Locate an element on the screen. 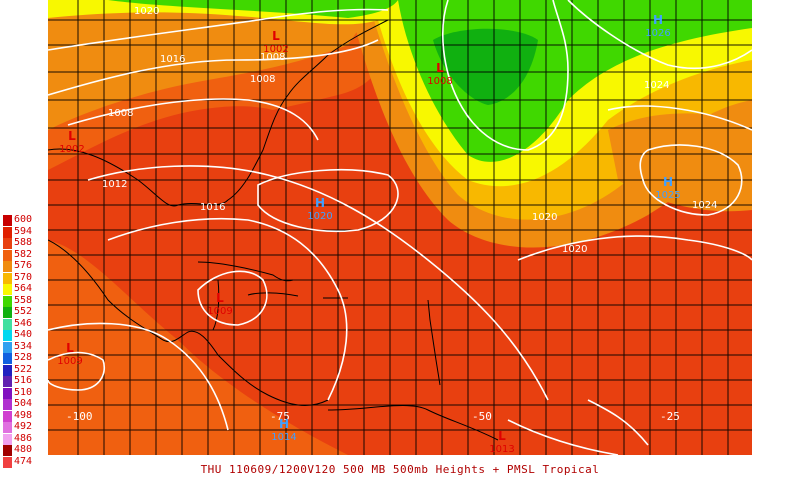 The height and width of the screenshot is (480, 800). legend-entry: 540 is located at coordinates (24, 335).